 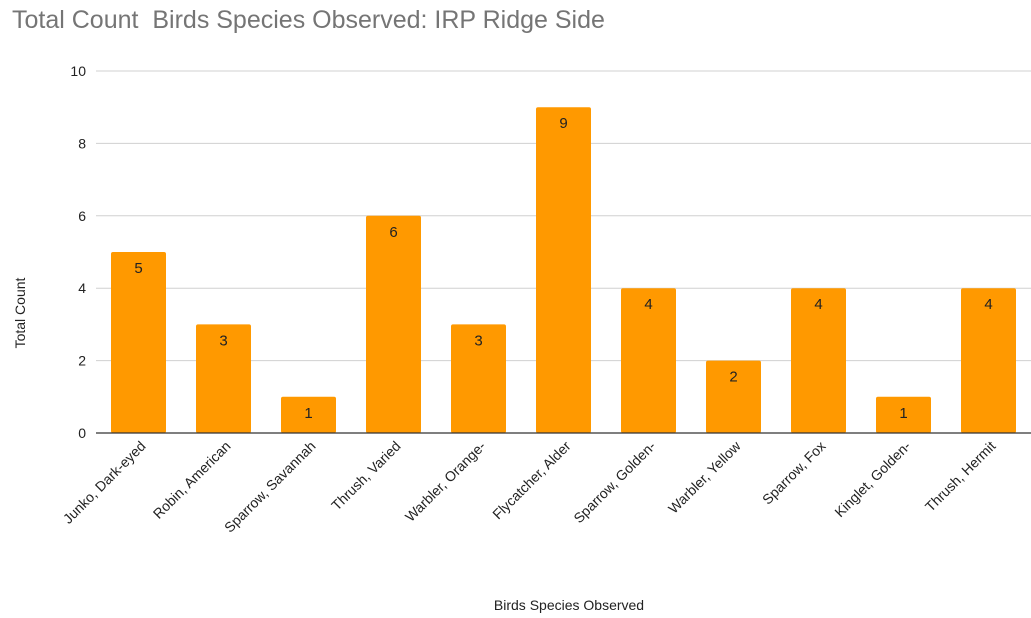 I want to click on x-tick-label: Robin, American, so click(x=192, y=480).